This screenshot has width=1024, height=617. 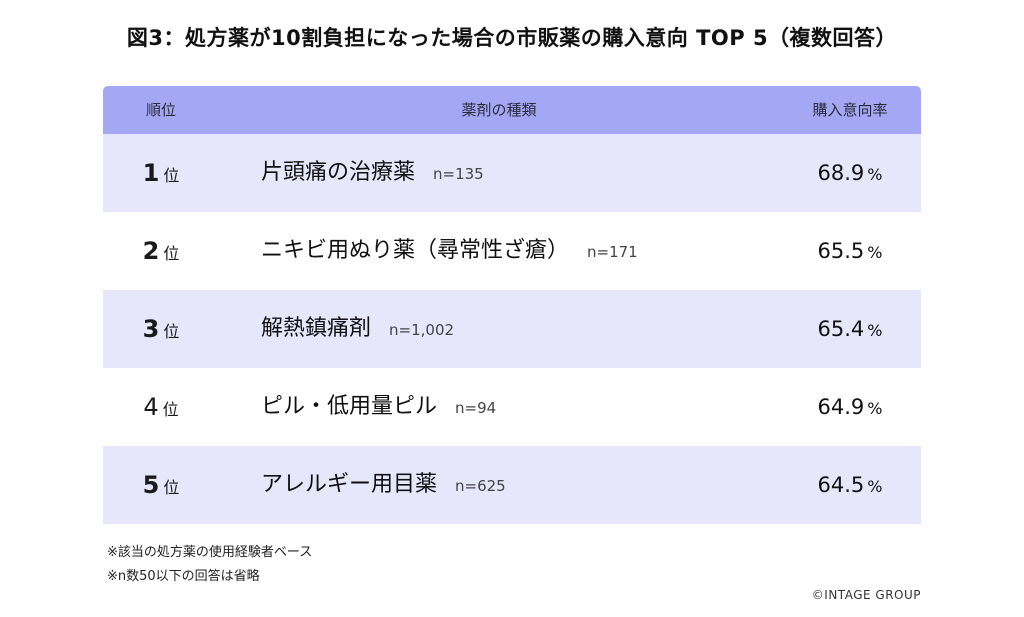 I want to click on rate-value: 64.5, so click(x=841, y=485).